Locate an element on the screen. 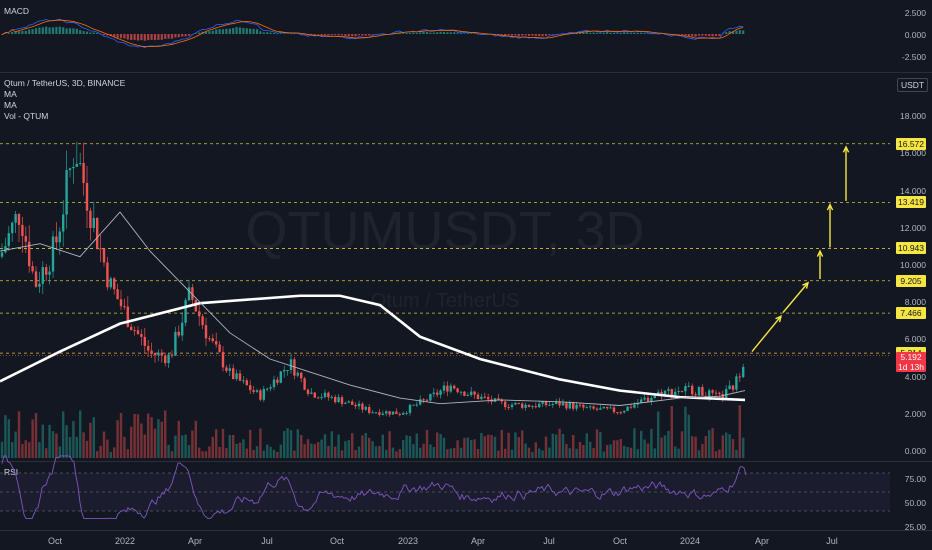 The height and width of the screenshot is (550, 932). level-label: 10.943 is located at coordinates (911, 248).